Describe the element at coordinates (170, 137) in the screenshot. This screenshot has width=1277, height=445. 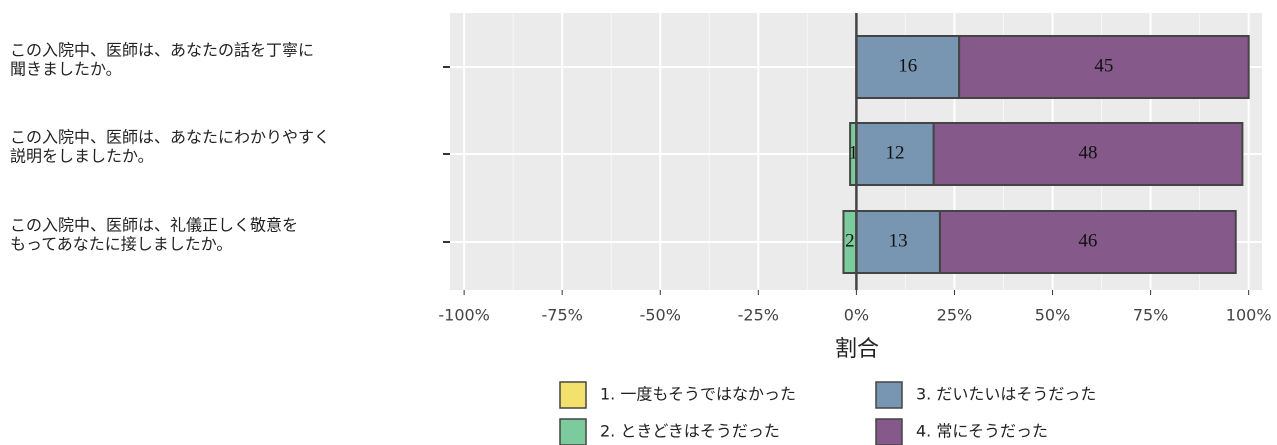
I see `y-tick-label: この入院中、医師は、あなたにわかりやすく` at that location.